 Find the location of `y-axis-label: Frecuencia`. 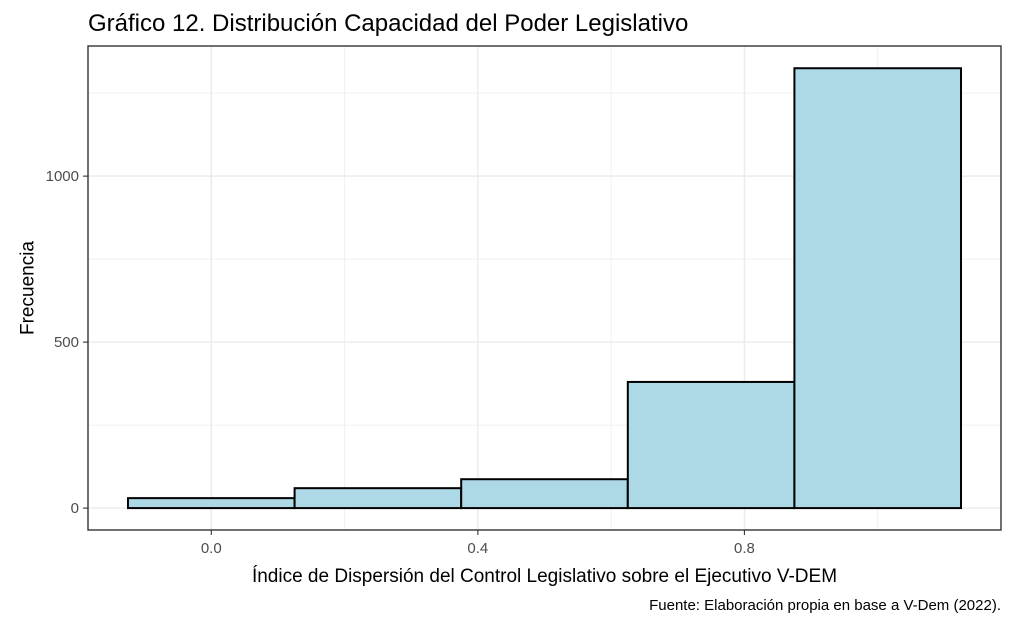

y-axis-label: Frecuencia is located at coordinates (28, 288).